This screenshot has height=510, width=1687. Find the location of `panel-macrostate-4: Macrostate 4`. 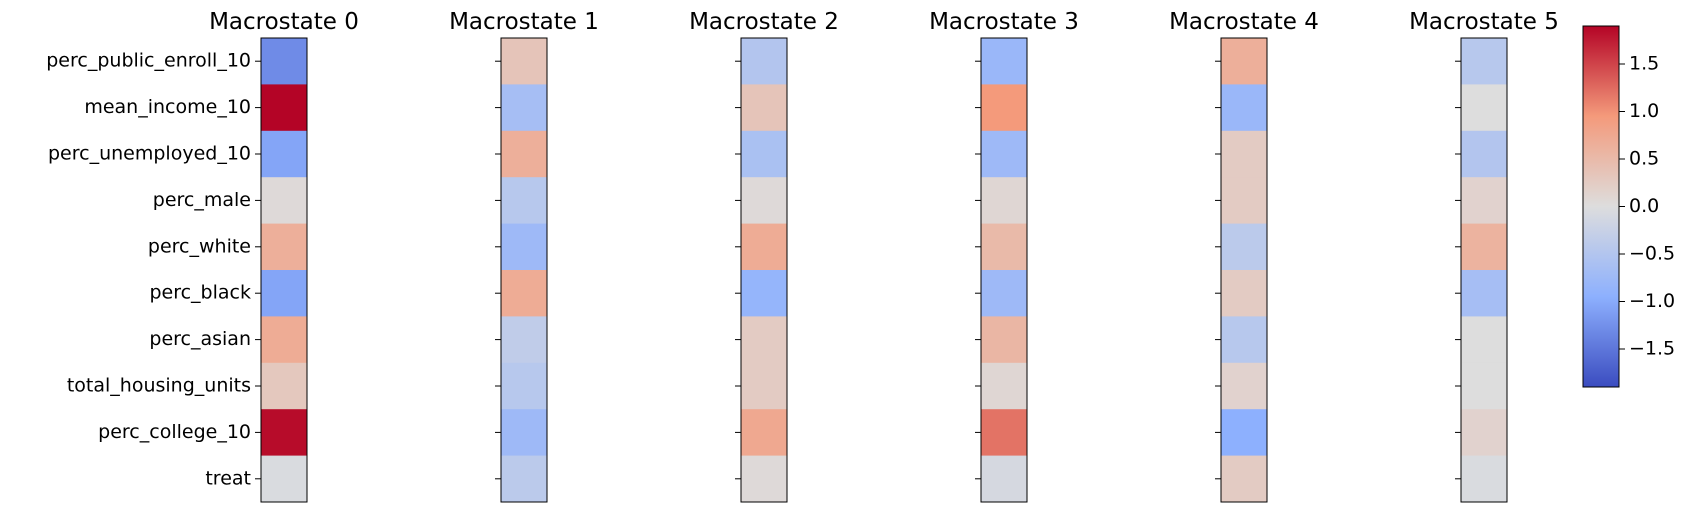

panel-macrostate-4: Macrostate 4 is located at coordinates (1244, 256).